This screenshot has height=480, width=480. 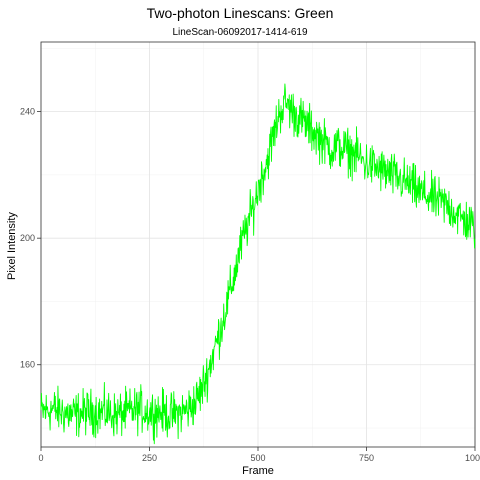 I want to click on chart-subtitle: LineScan-06092017-1414-619, so click(x=240, y=32).